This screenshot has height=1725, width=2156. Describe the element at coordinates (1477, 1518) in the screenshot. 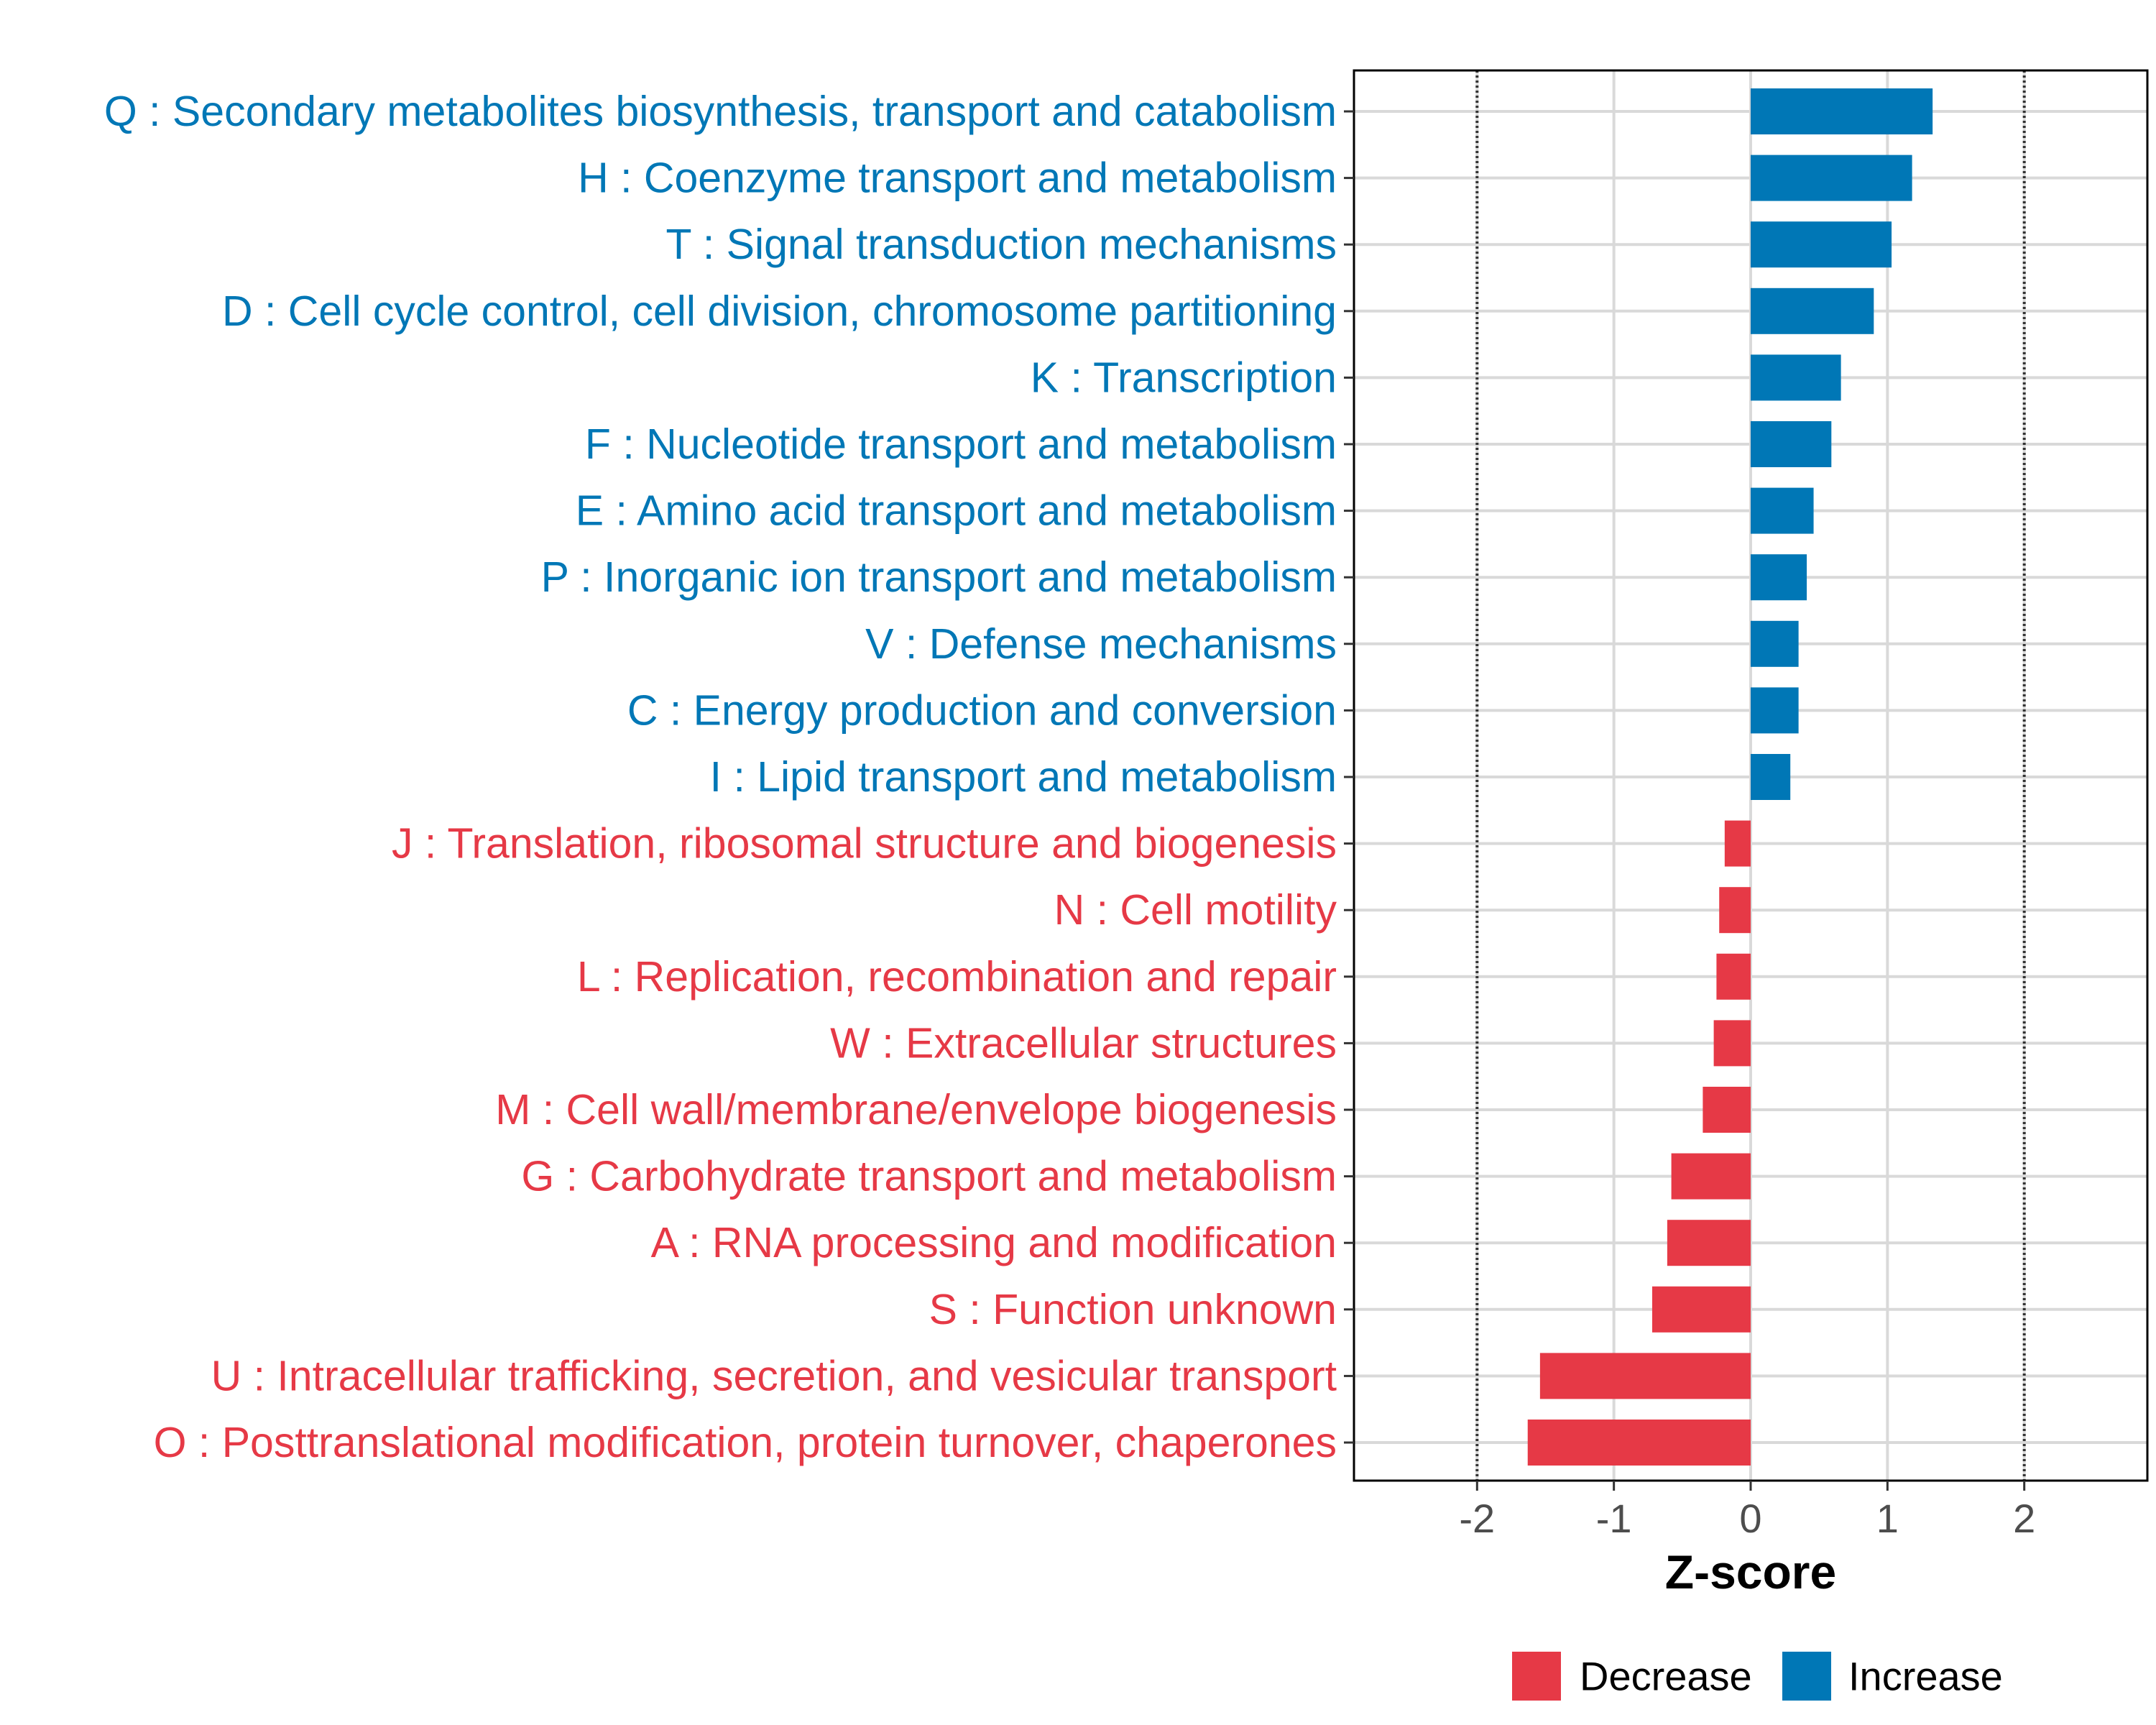

I see `x-tick-label: -2` at that location.